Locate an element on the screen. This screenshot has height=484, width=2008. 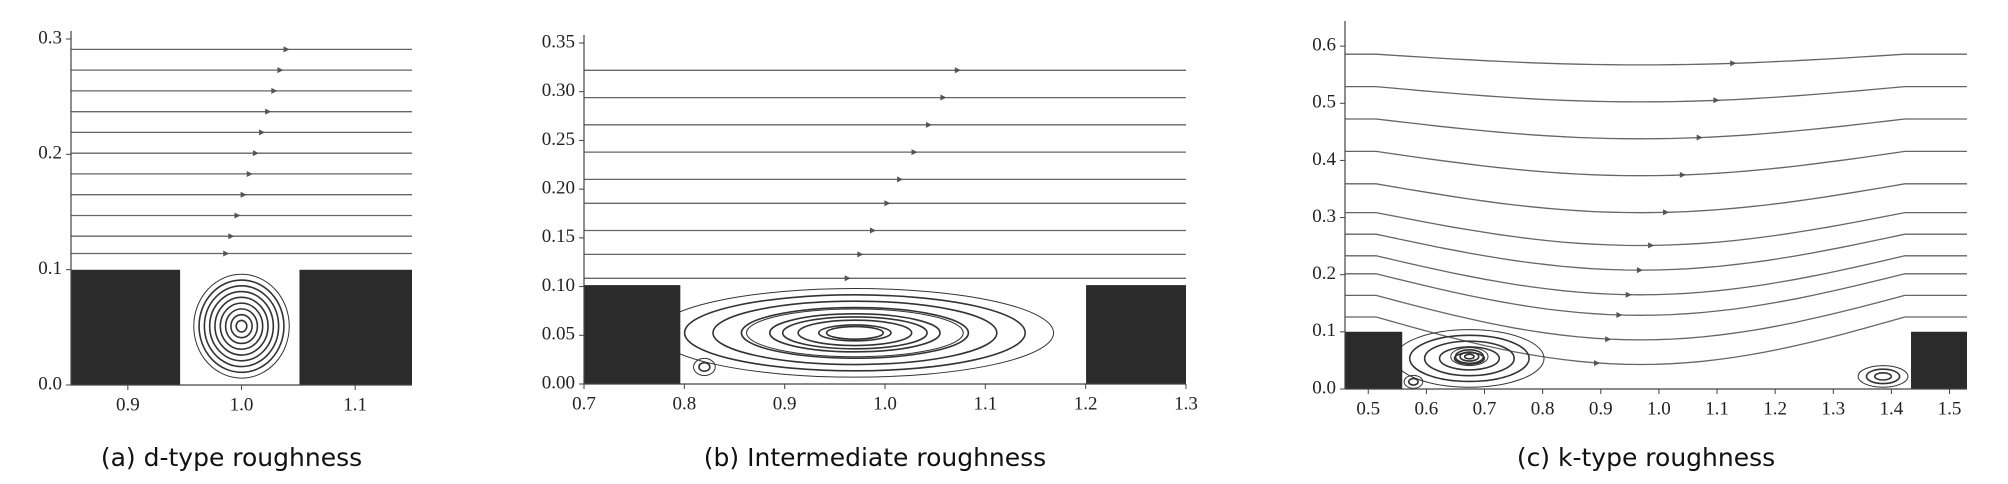
y-tick-label: 0.00 is located at coordinates (558, 382).